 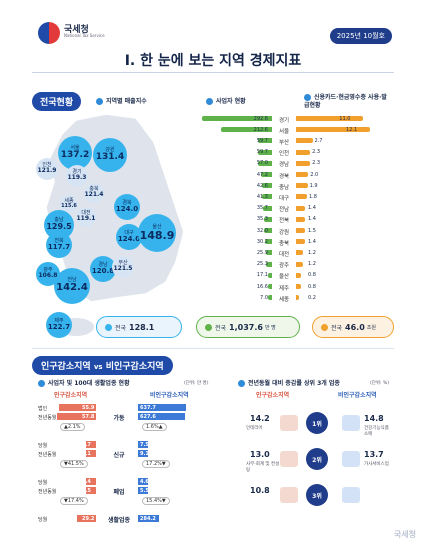 I want to click on card-value: 1.8, so click(x=313, y=196).